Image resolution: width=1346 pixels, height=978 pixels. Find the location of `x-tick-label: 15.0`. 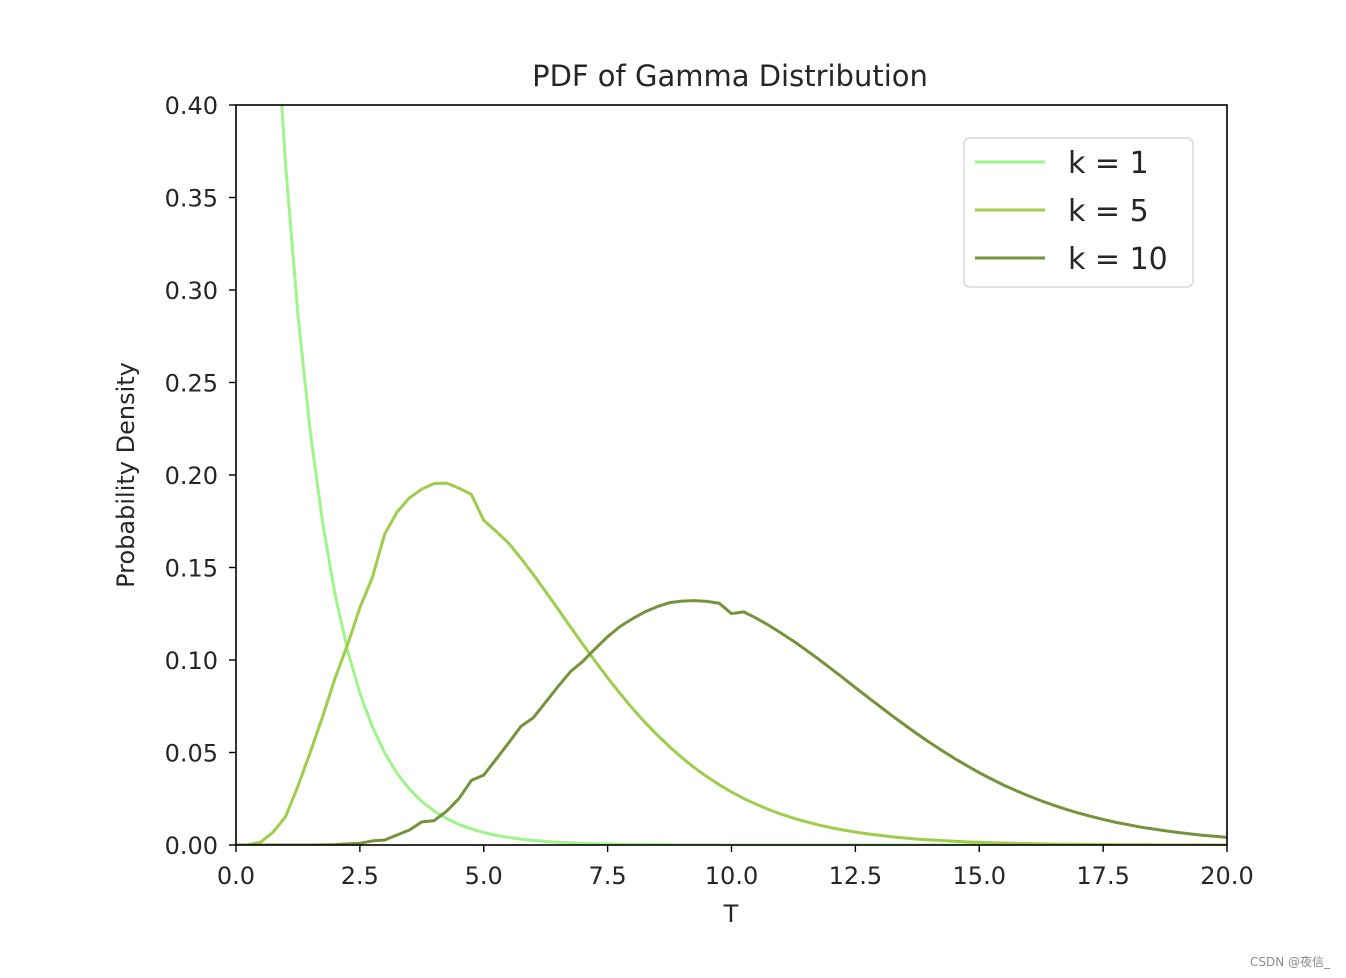

x-tick-label: 15.0 is located at coordinates (979, 876).